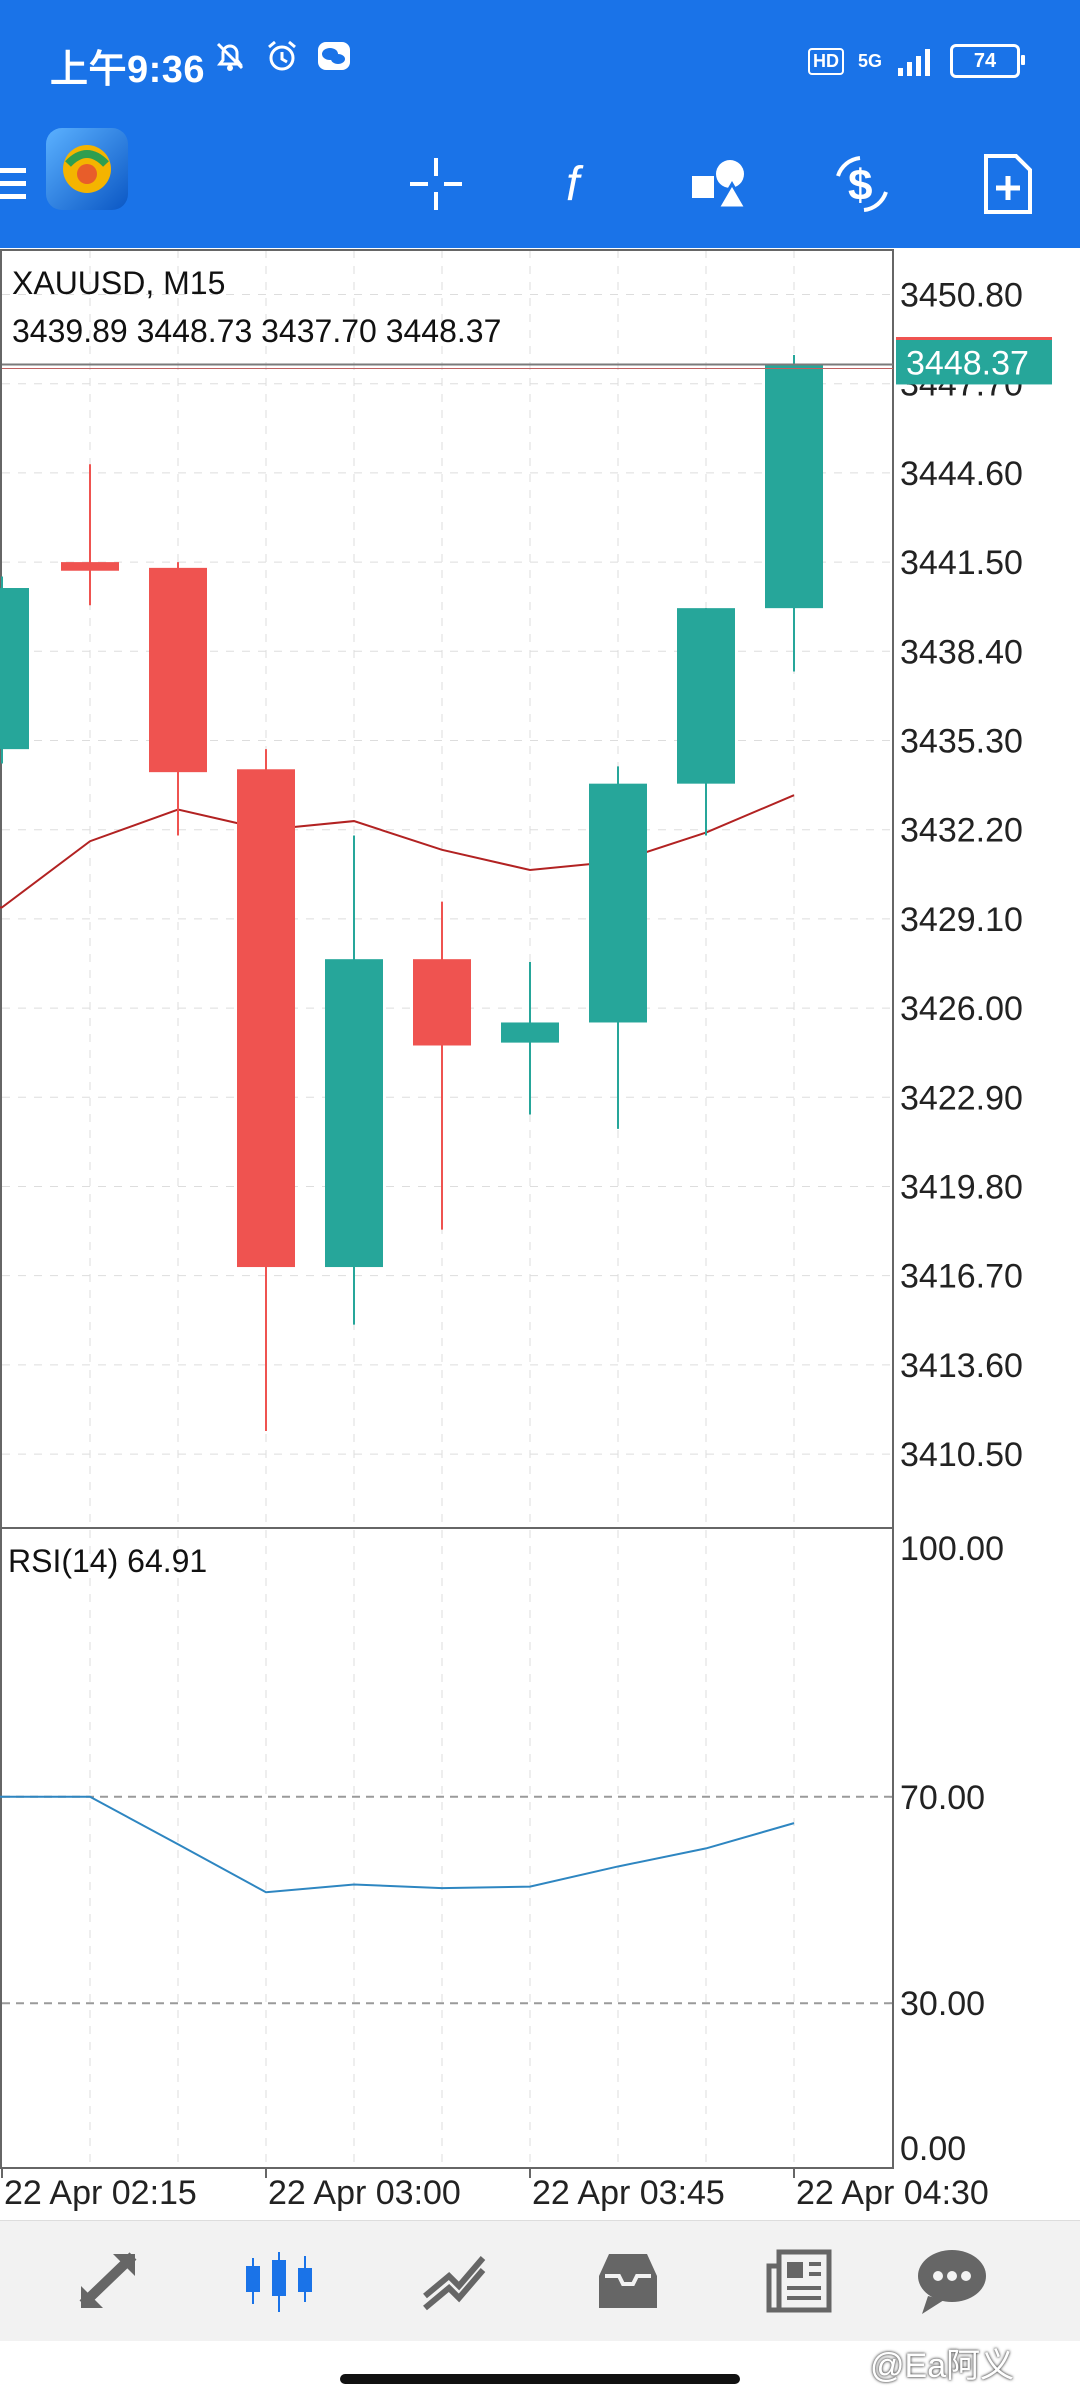 The width and height of the screenshot is (1080, 2400). What do you see at coordinates (540, 2280) in the screenshot?
I see `bottom-nav` at bounding box center [540, 2280].